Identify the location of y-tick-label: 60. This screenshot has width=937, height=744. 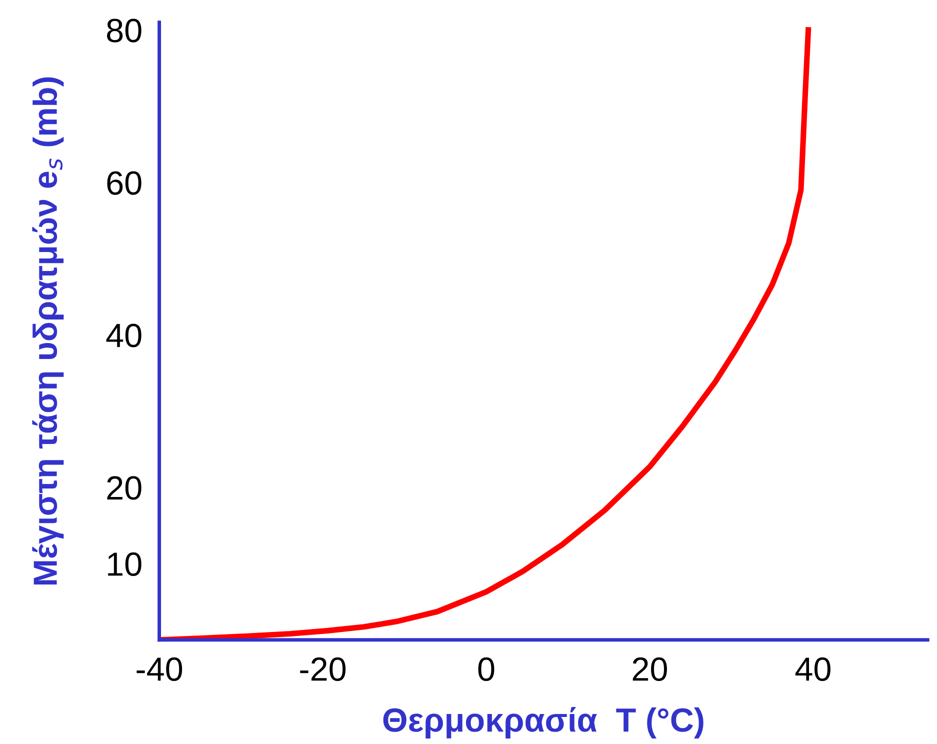
(124, 183).